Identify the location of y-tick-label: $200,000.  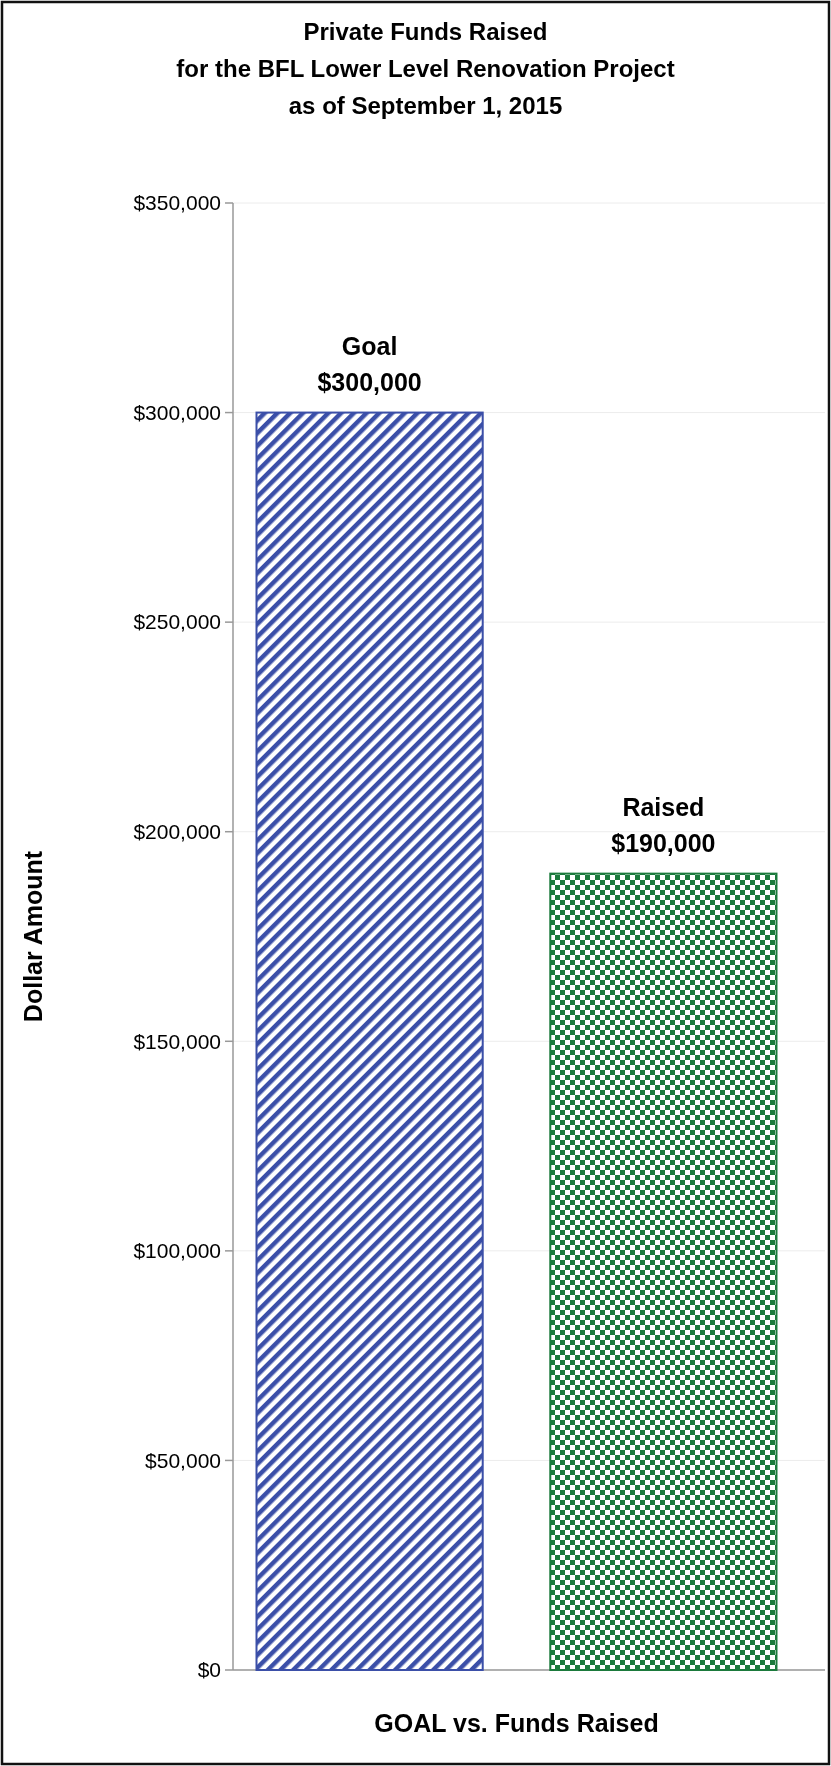
(177, 832).